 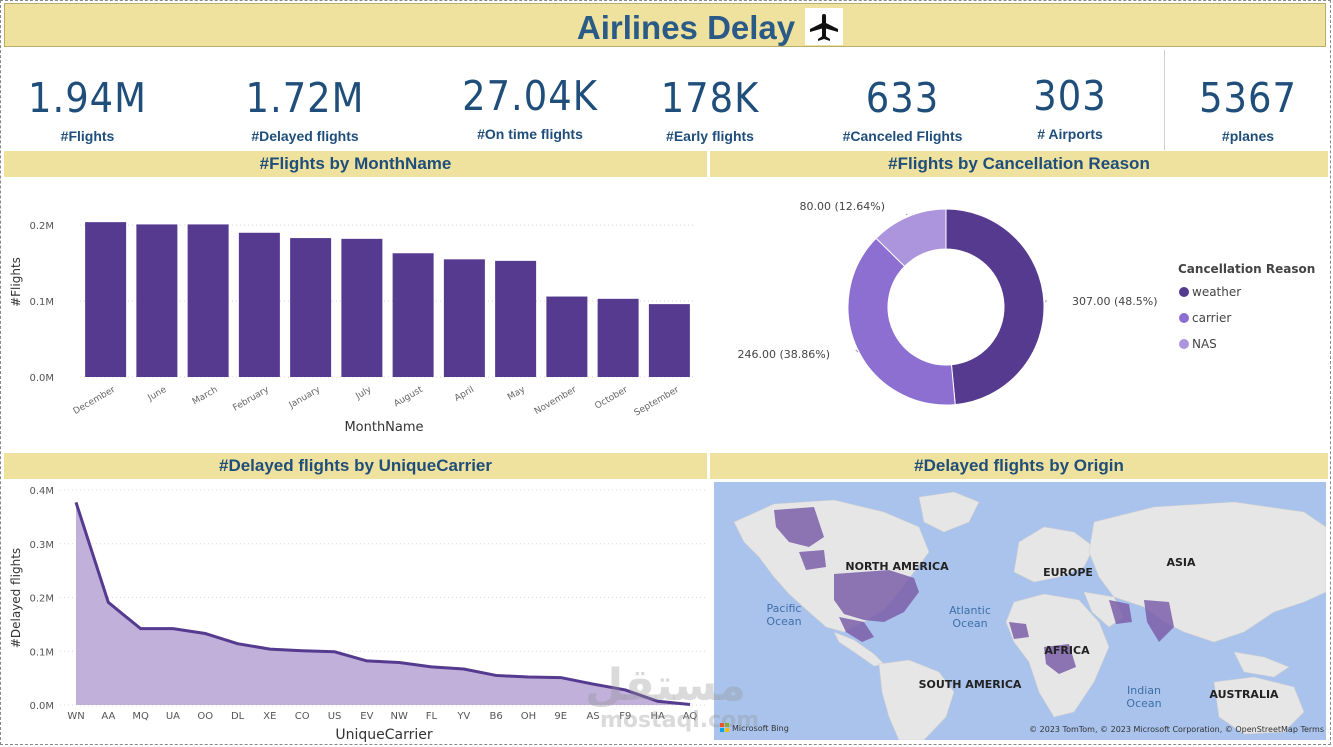 What do you see at coordinates (383, 427) in the screenshot?
I see `x-axis-label: MonthName` at bounding box center [383, 427].